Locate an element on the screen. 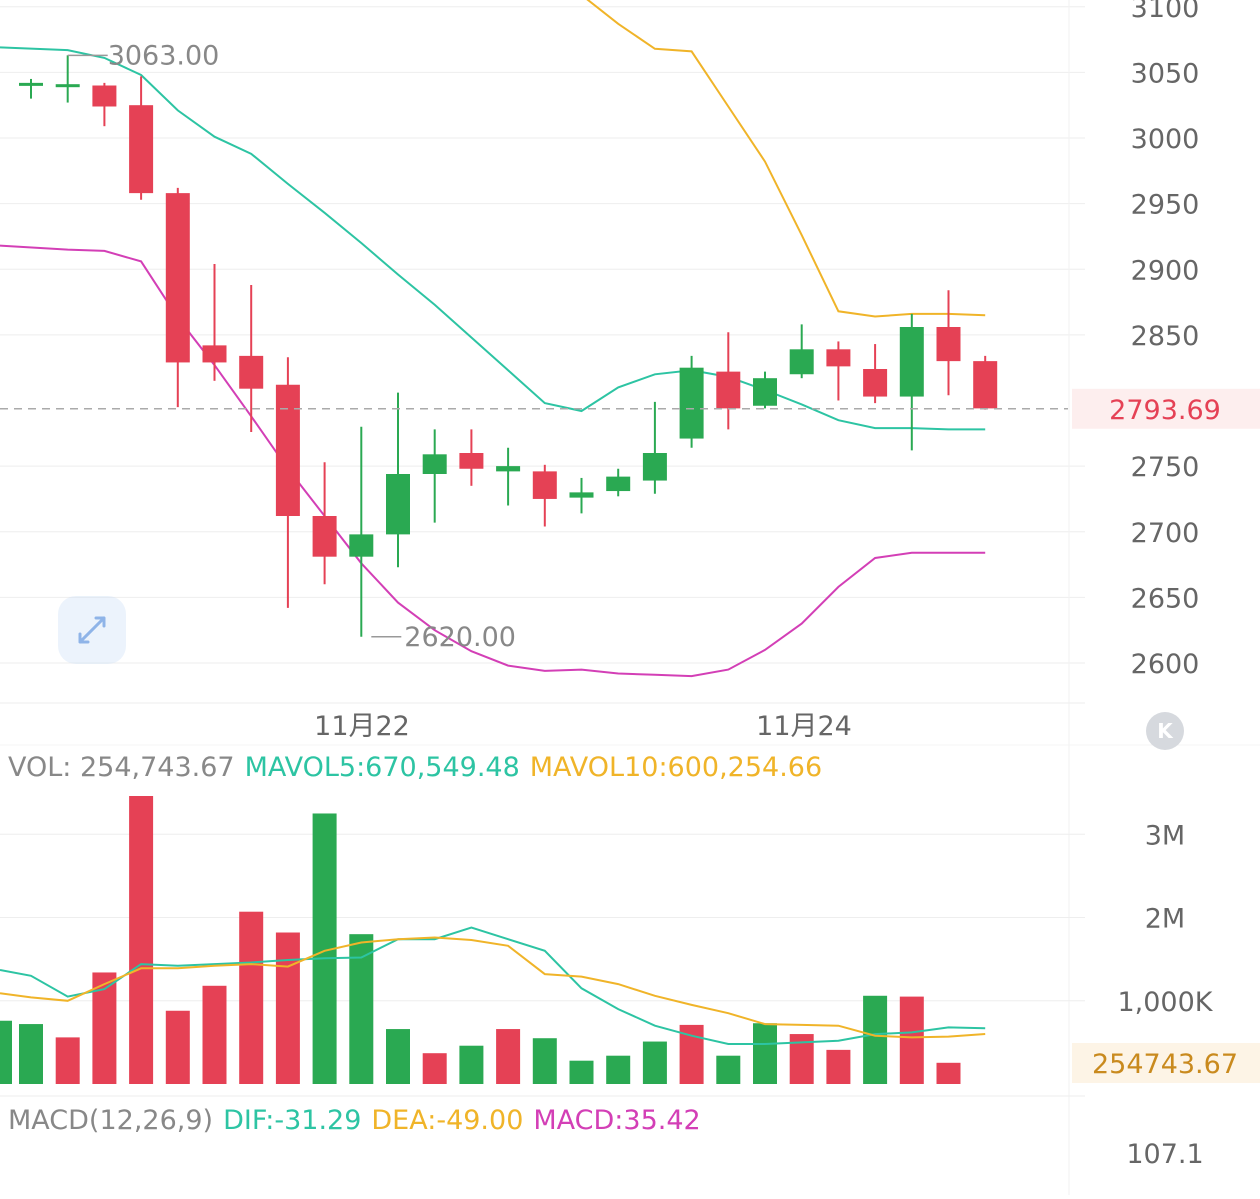  k-line-icon: K is located at coordinates (1165, 731).